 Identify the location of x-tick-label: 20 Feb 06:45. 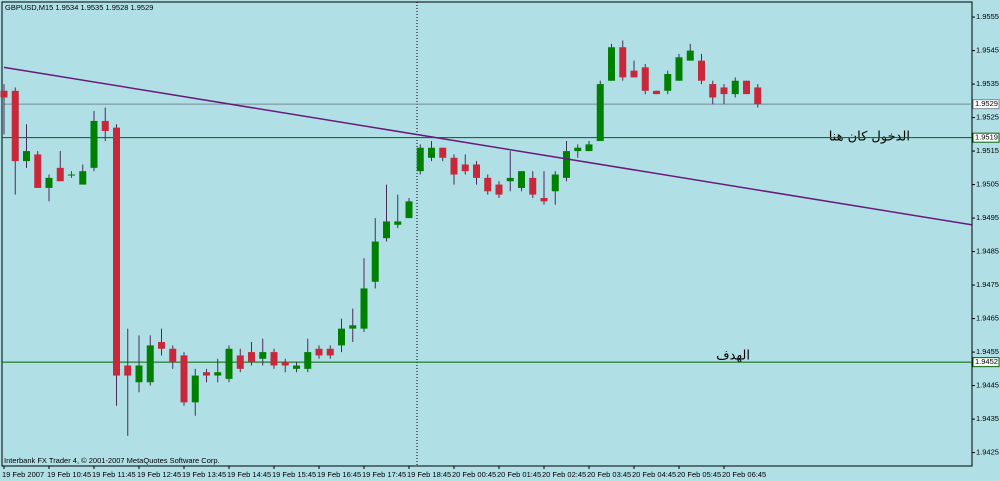
(744, 474).